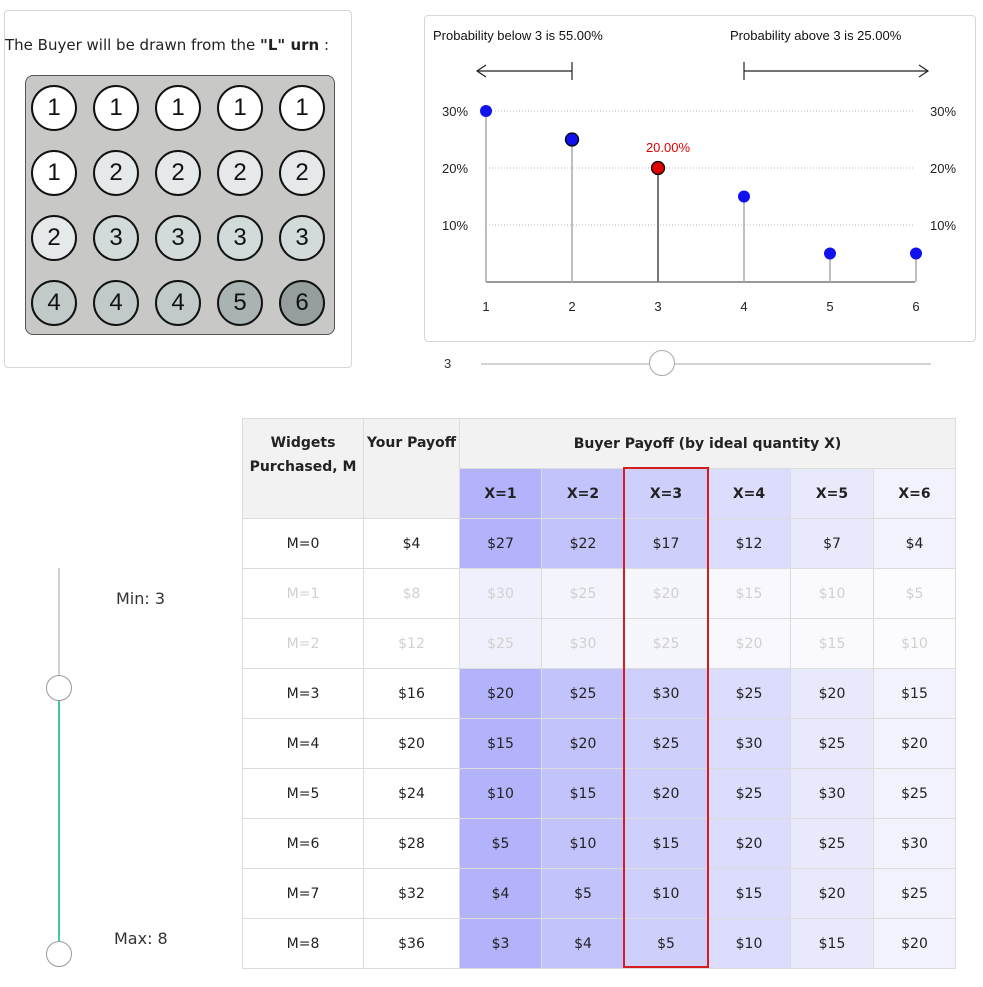 The image size is (983, 987). Describe the element at coordinates (599, 793) in the screenshot. I see `table-row: M=5 $24 $10 $15 $20 $25 $30 $25` at that location.